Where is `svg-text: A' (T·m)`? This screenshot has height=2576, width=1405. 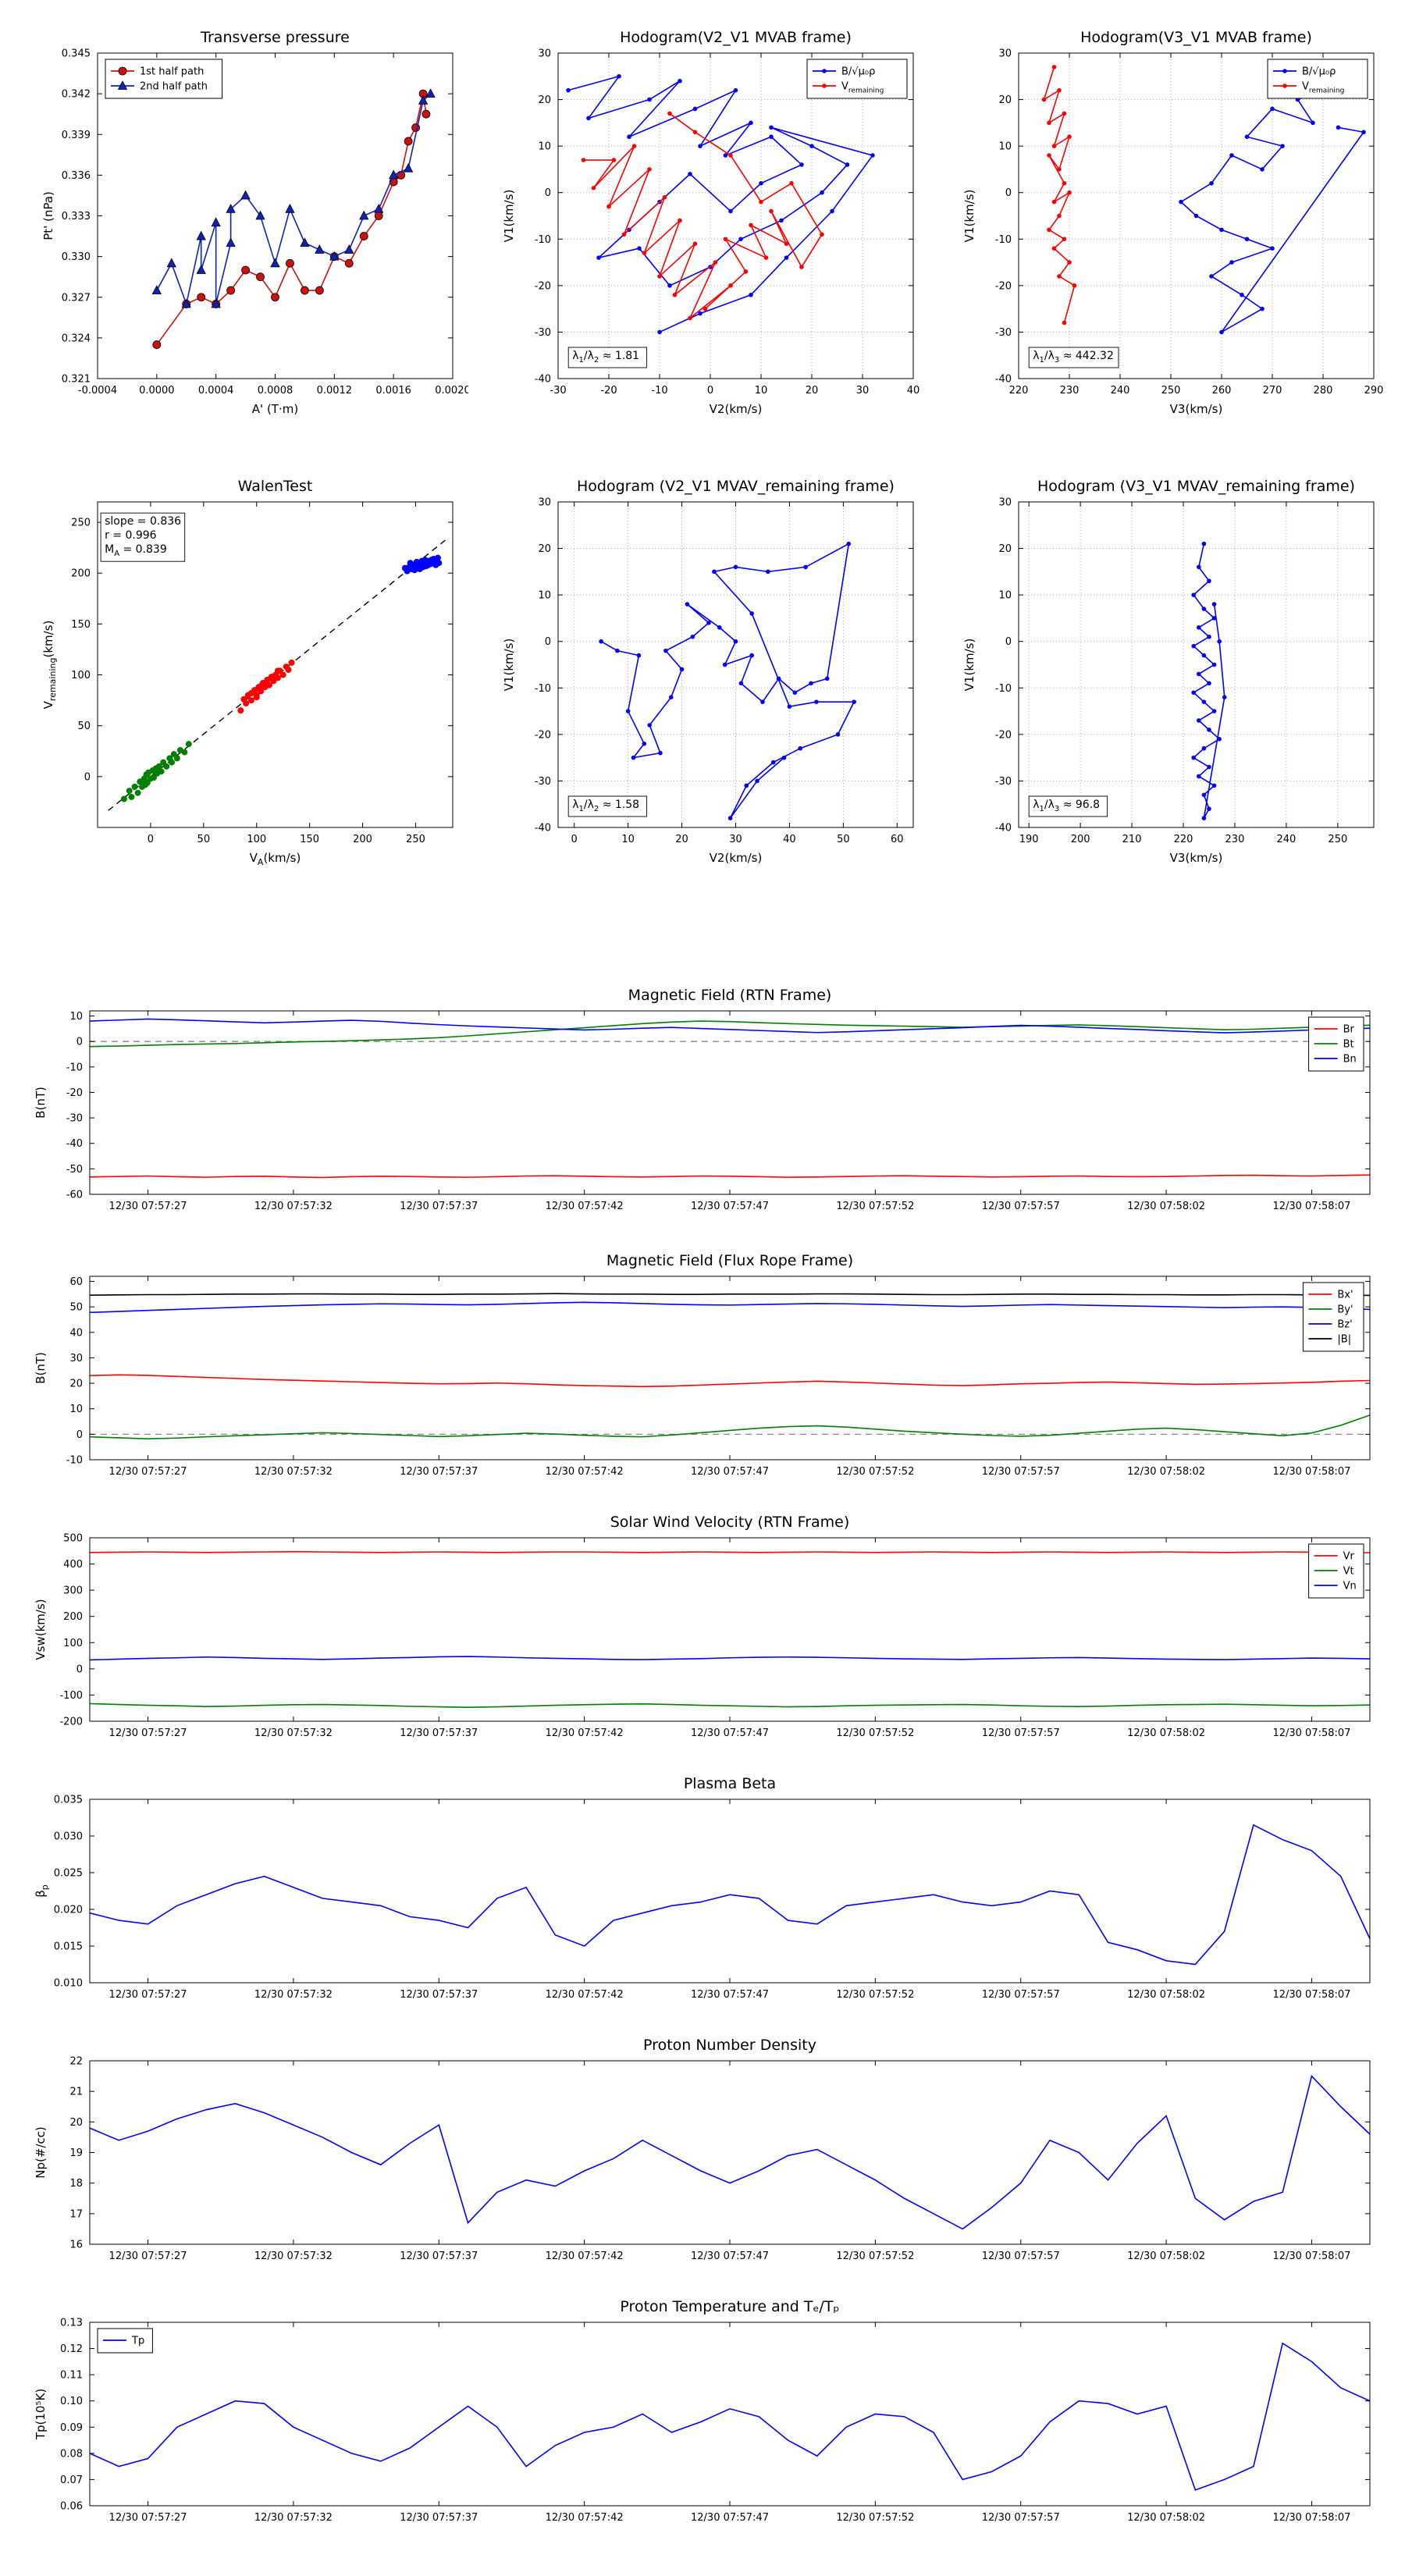 svg-text: A' (T·m) is located at coordinates (275, 409).